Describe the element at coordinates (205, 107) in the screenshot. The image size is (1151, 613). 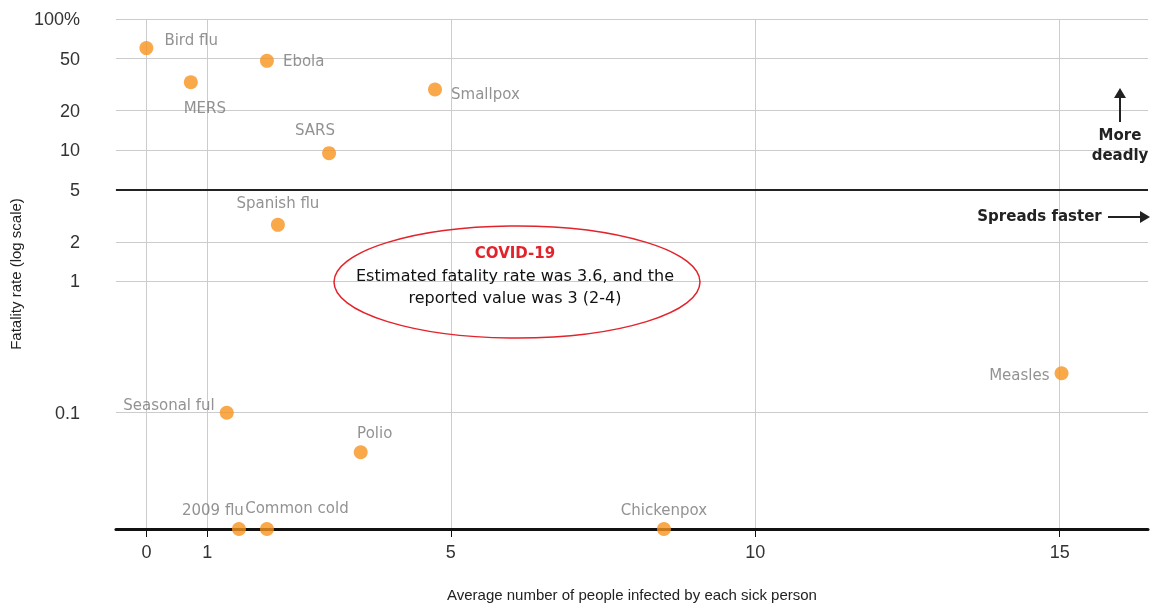
I see `series-label: MERS` at that location.